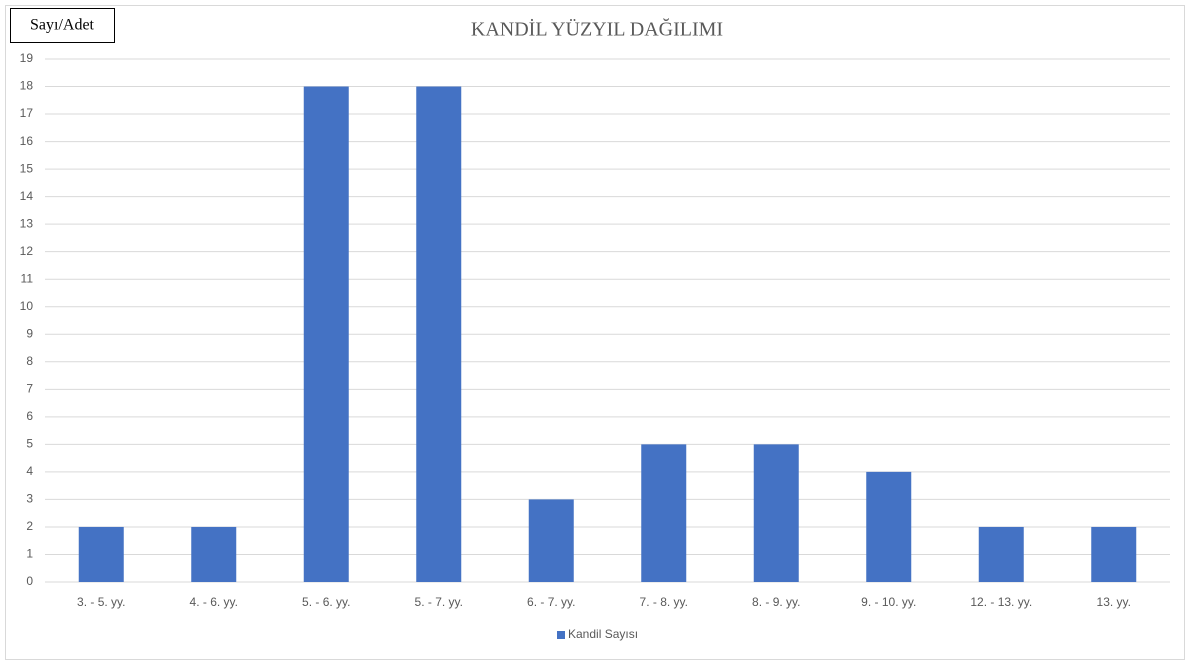 This screenshot has width=1190, height=663. What do you see at coordinates (27, 58) in the screenshot?
I see `y-tick-label: 19` at bounding box center [27, 58].